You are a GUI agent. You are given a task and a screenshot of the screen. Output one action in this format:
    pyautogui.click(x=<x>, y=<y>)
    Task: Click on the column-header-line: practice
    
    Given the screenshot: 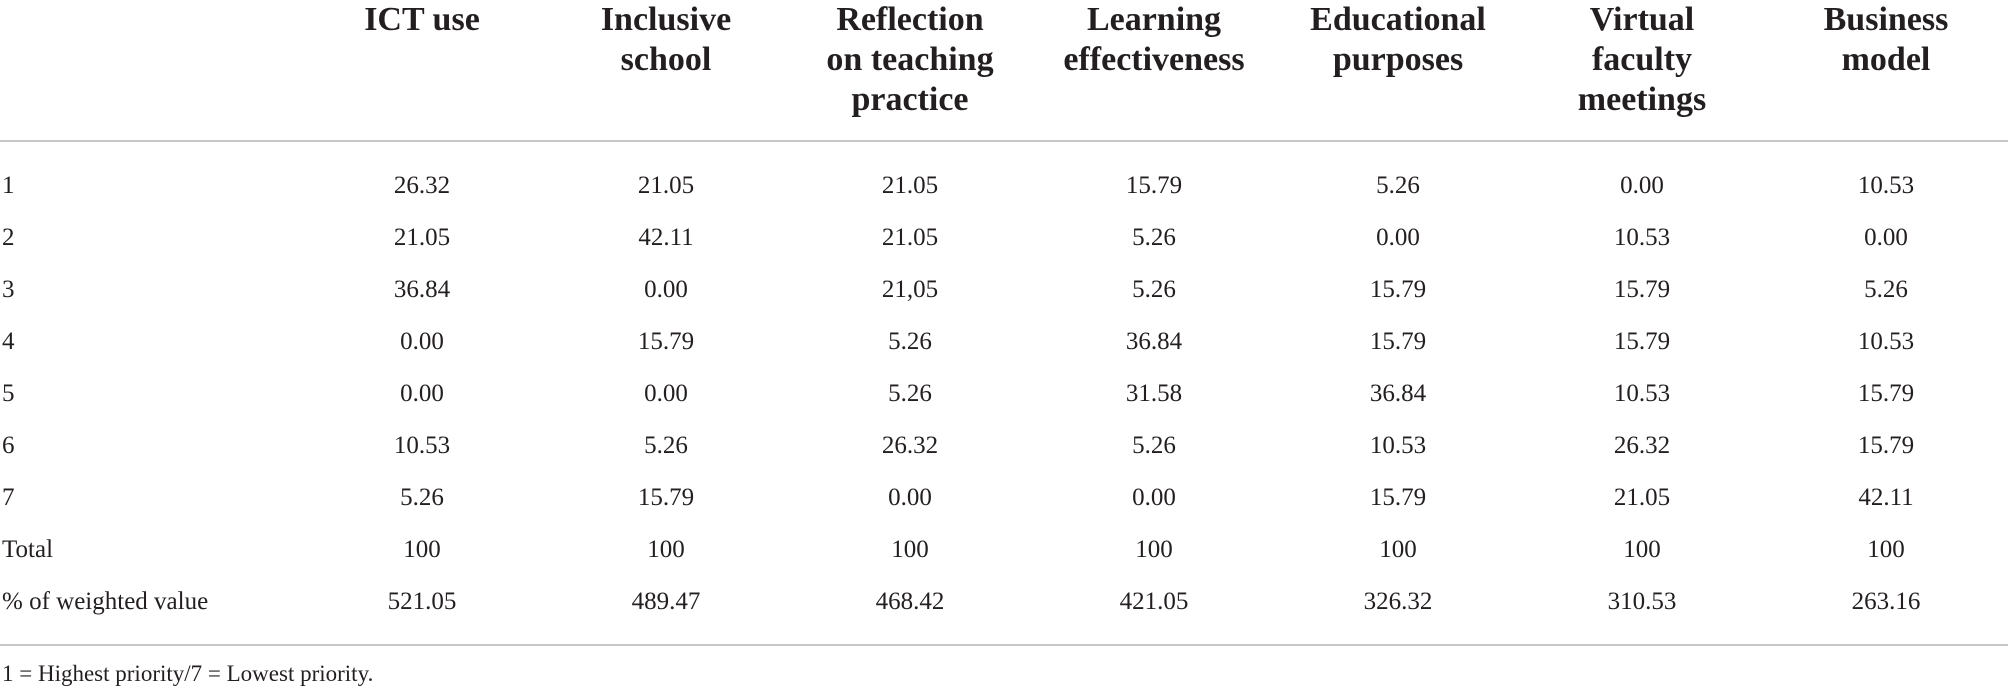 What is the action you would take?
    pyautogui.click(x=910, y=99)
    